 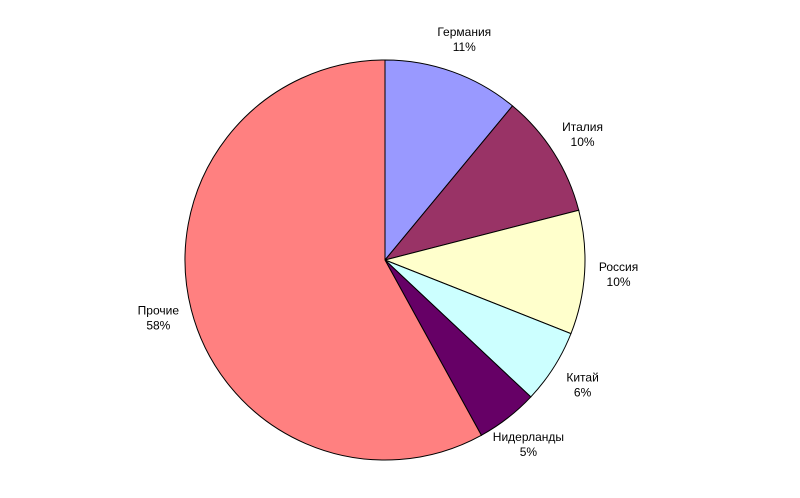 I want to click on slice-value-label: 6%, so click(x=583, y=393).